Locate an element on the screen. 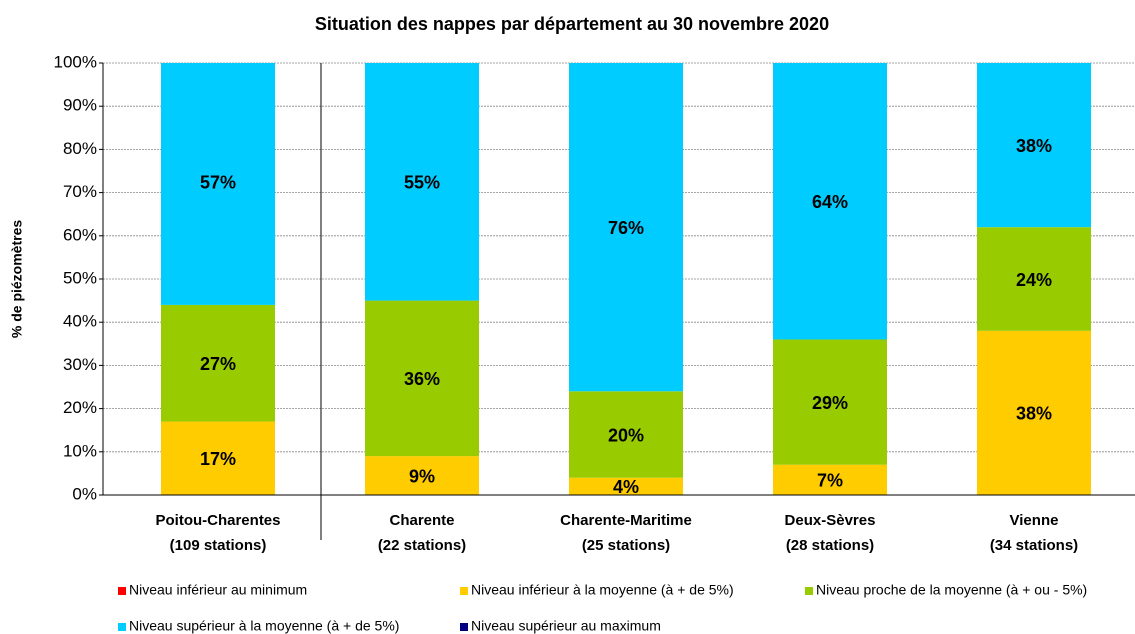 This screenshot has height=634, width=1135. x-tick-label: Charente is located at coordinates (421, 520).